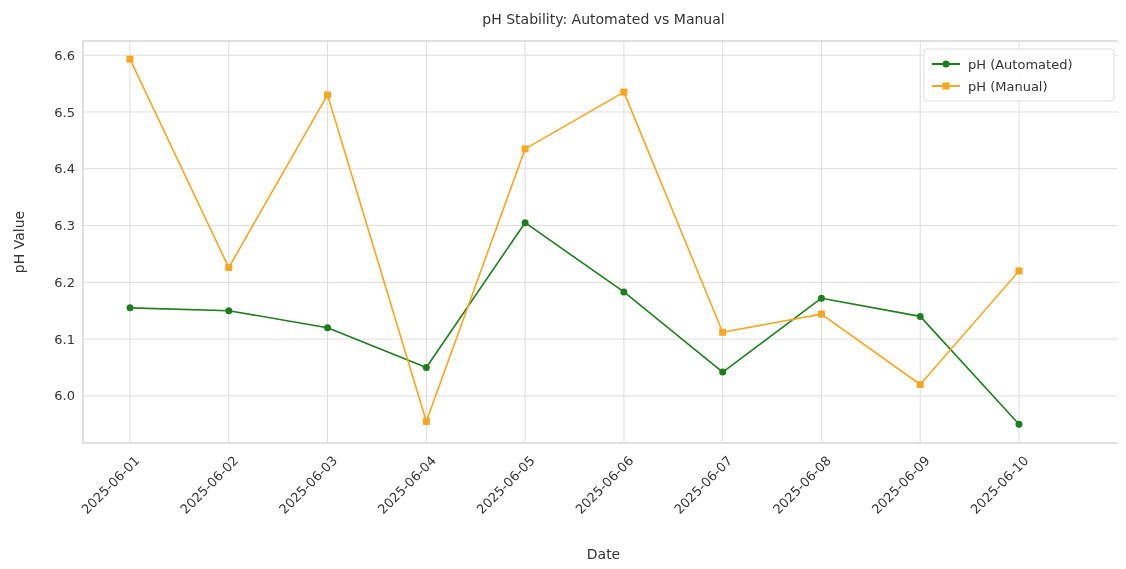 This screenshot has height=569, width=1126. Describe the element at coordinates (64, 339) in the screenshot. I see `y-tick-label: 6.1` at that location.